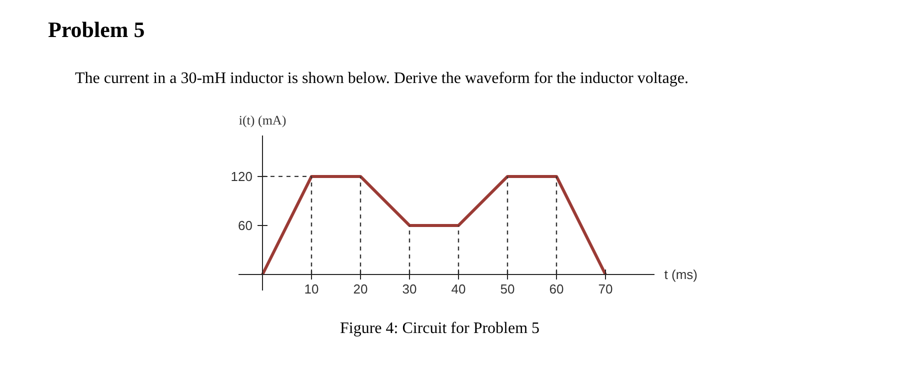 The height and width of the screenshot is (369, 906). I want to click on x-tick-label: 50, so click(507, 289).